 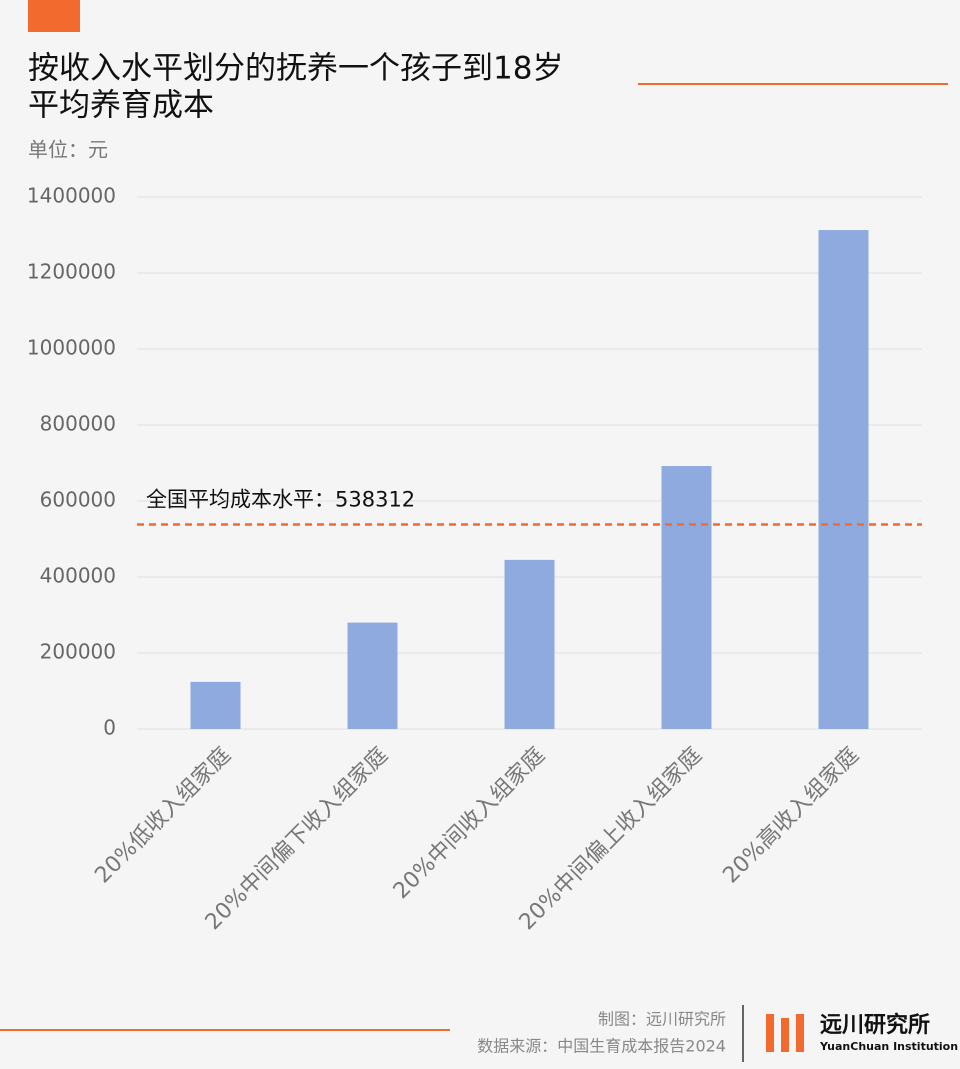 What do you see at coordinates (68, 150) in the screenshot?
I see `unit-label: 单位：元` at bounding box center [68, 150].